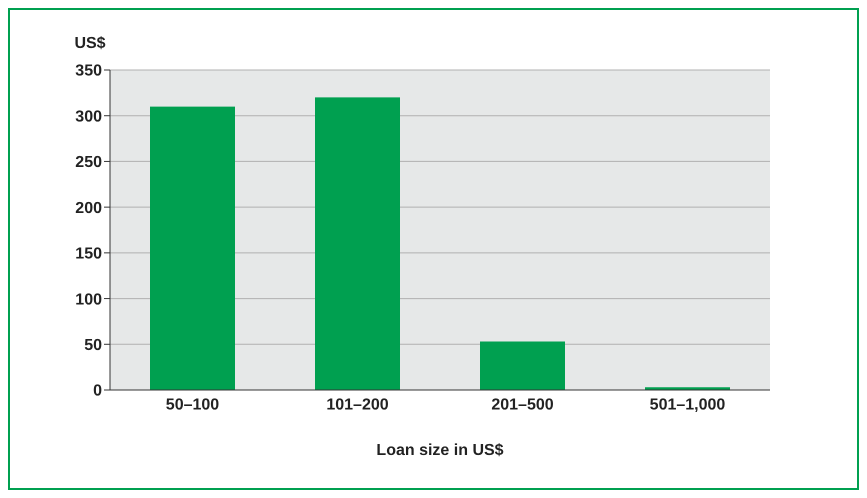 Image resolution: width=867 pixels, height=498 pixels. I want to click on y-tick-label: 150, so click(88, 254).